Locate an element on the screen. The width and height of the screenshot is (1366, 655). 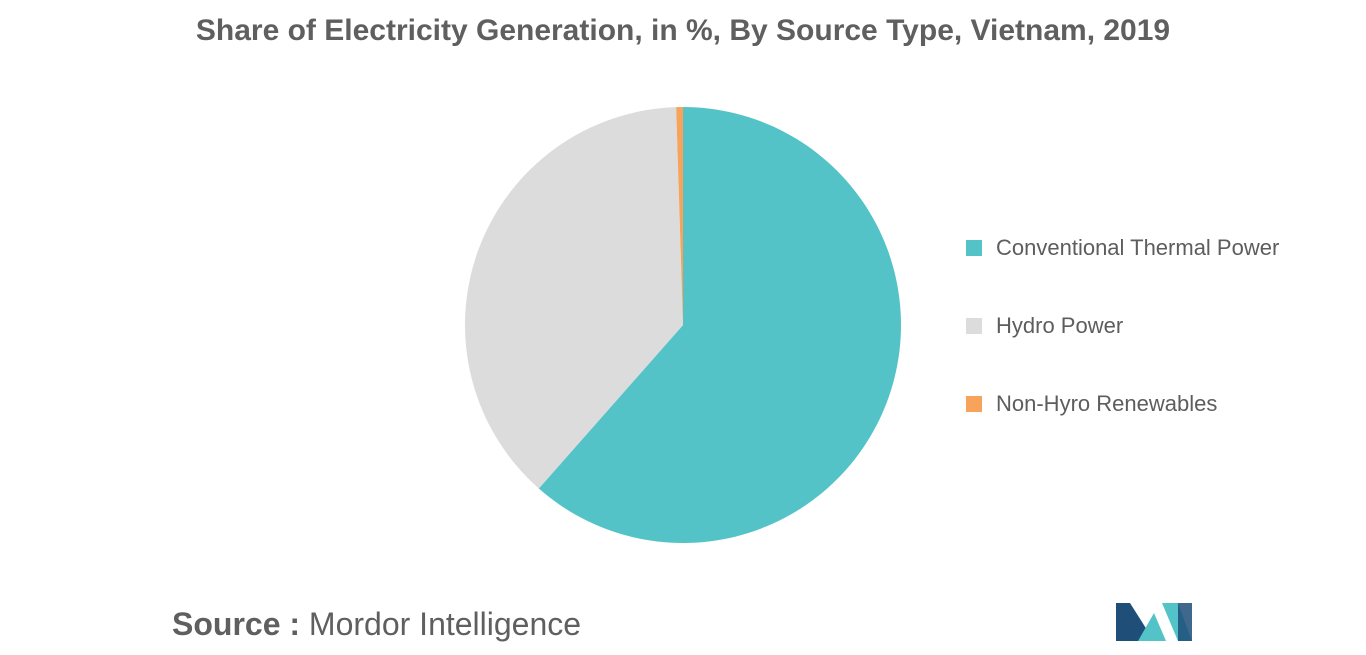
legend-item-non-hydro-renewables: Non-Hyro Renewables is located at coordinates (1122, 404).